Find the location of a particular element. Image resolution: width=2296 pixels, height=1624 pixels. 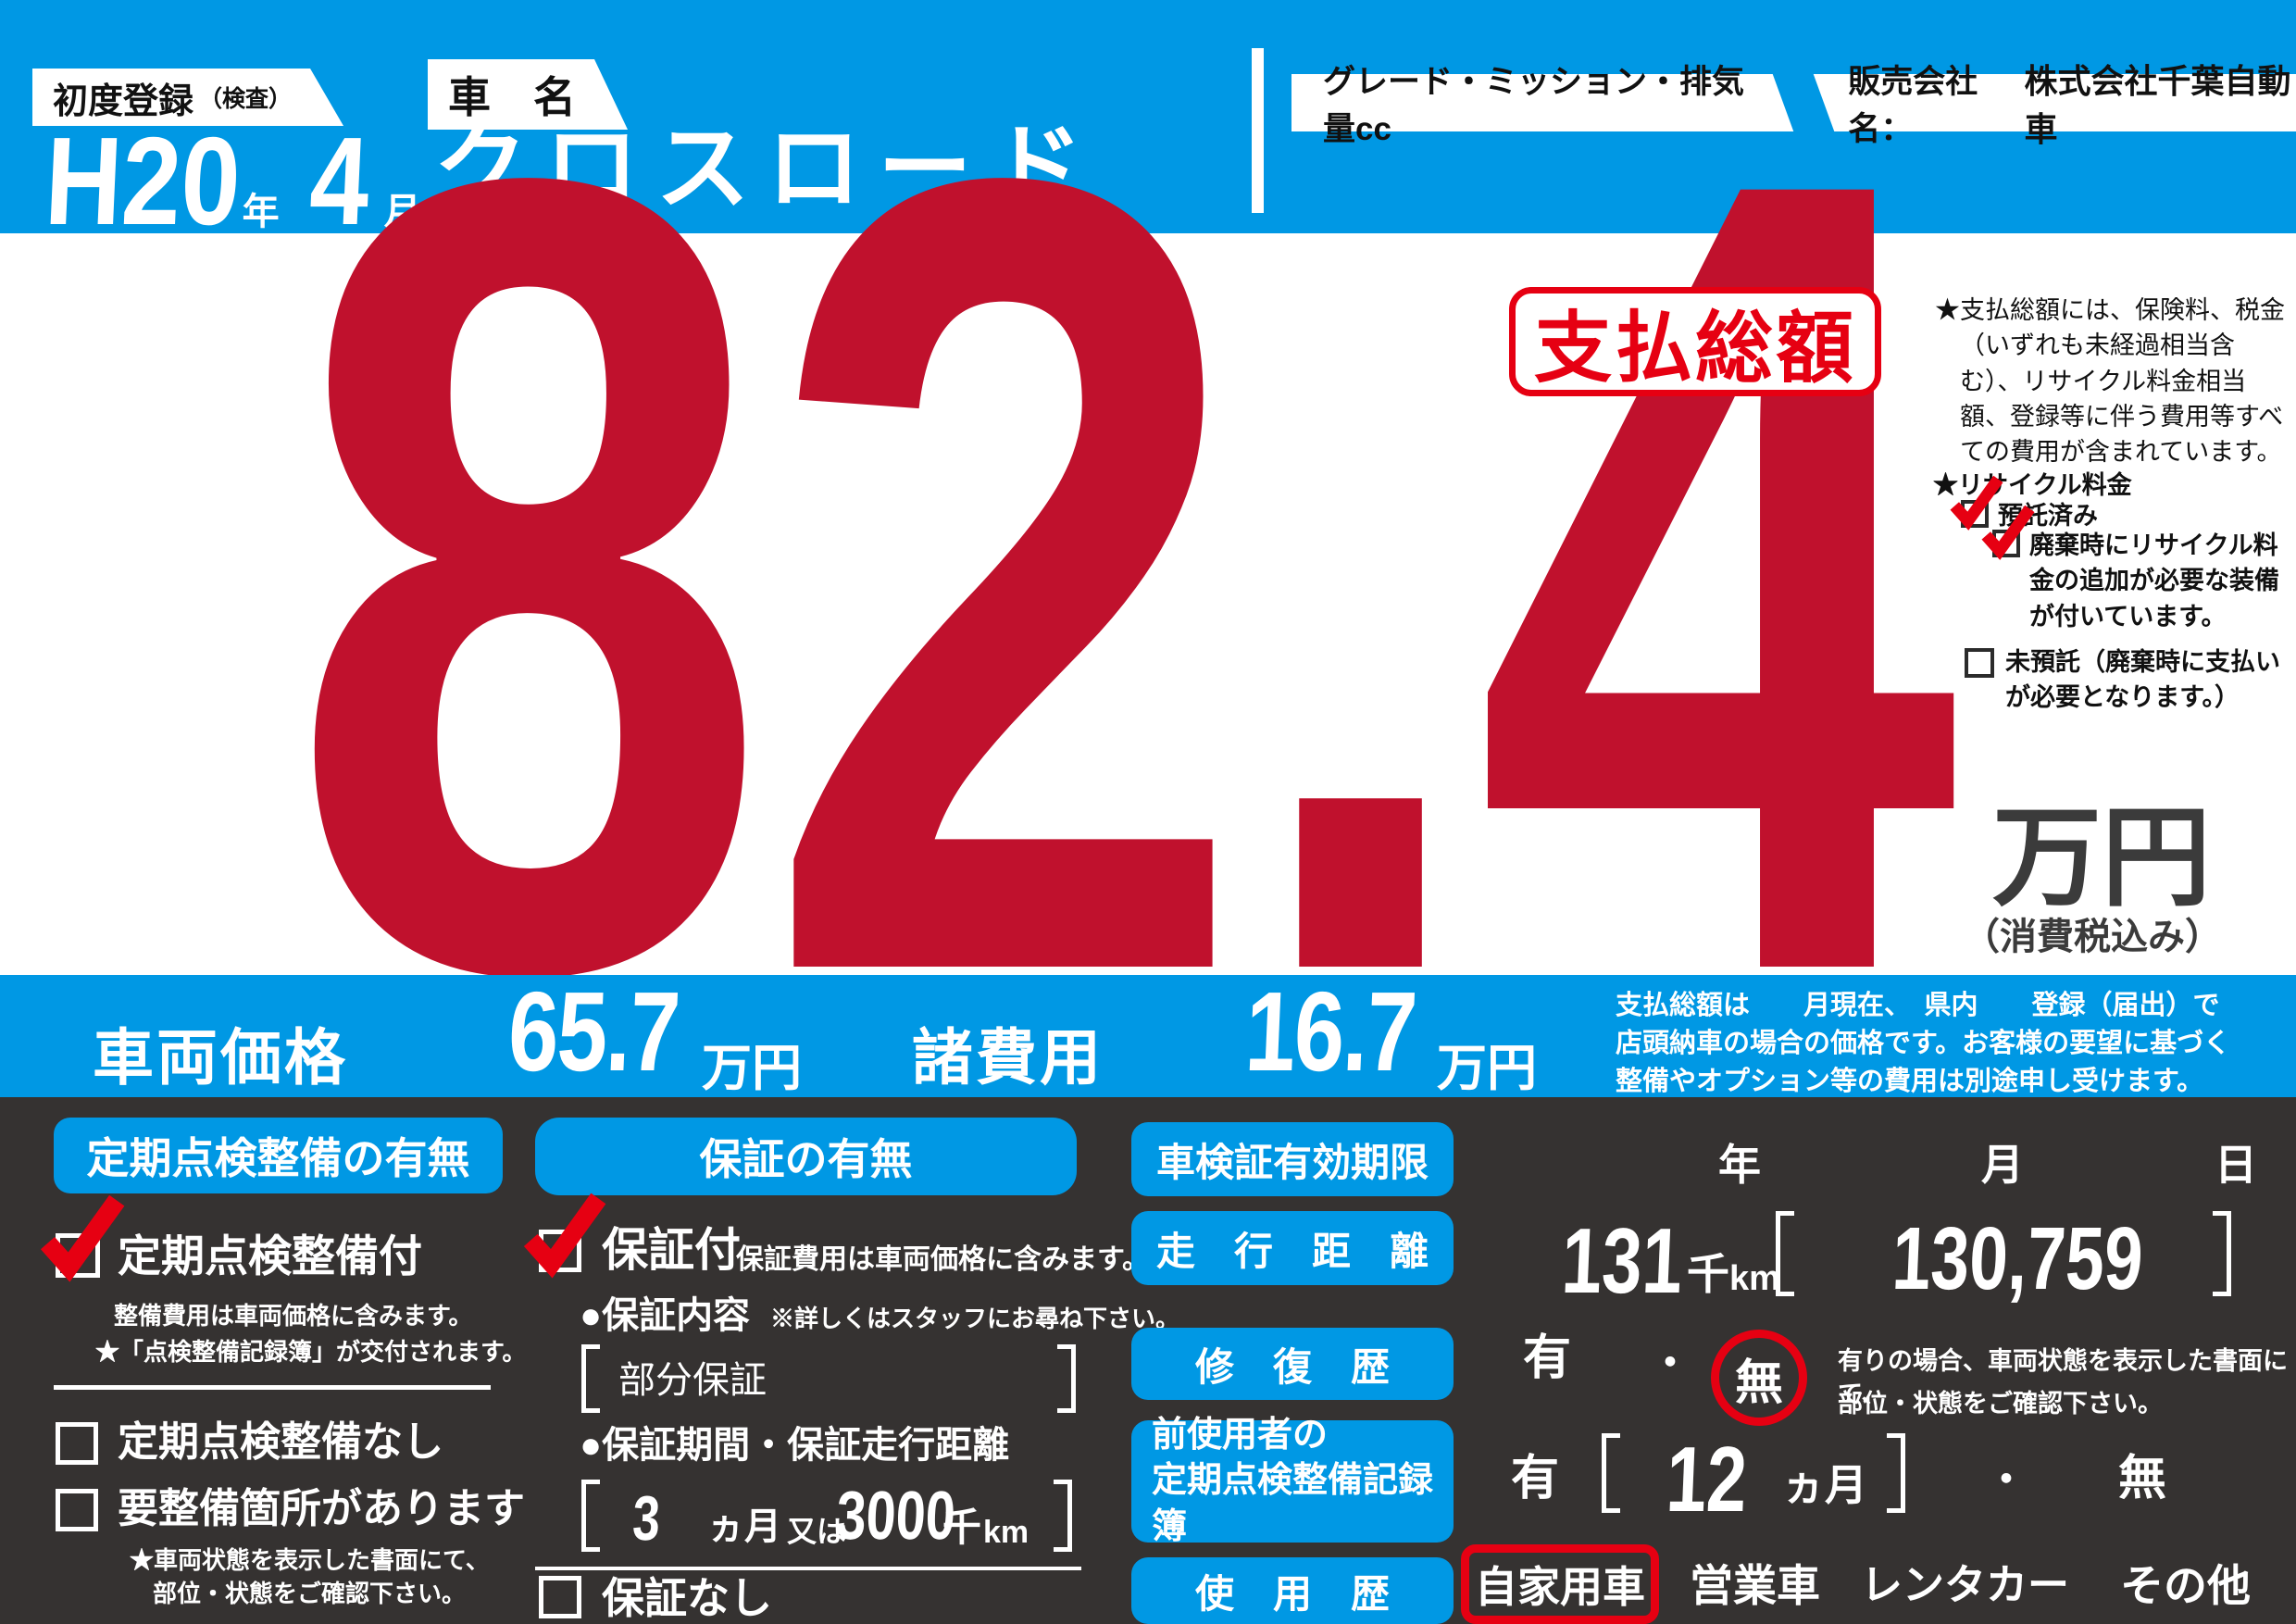

warranty-period-months: 3 is located at coordinates (646, 1518).